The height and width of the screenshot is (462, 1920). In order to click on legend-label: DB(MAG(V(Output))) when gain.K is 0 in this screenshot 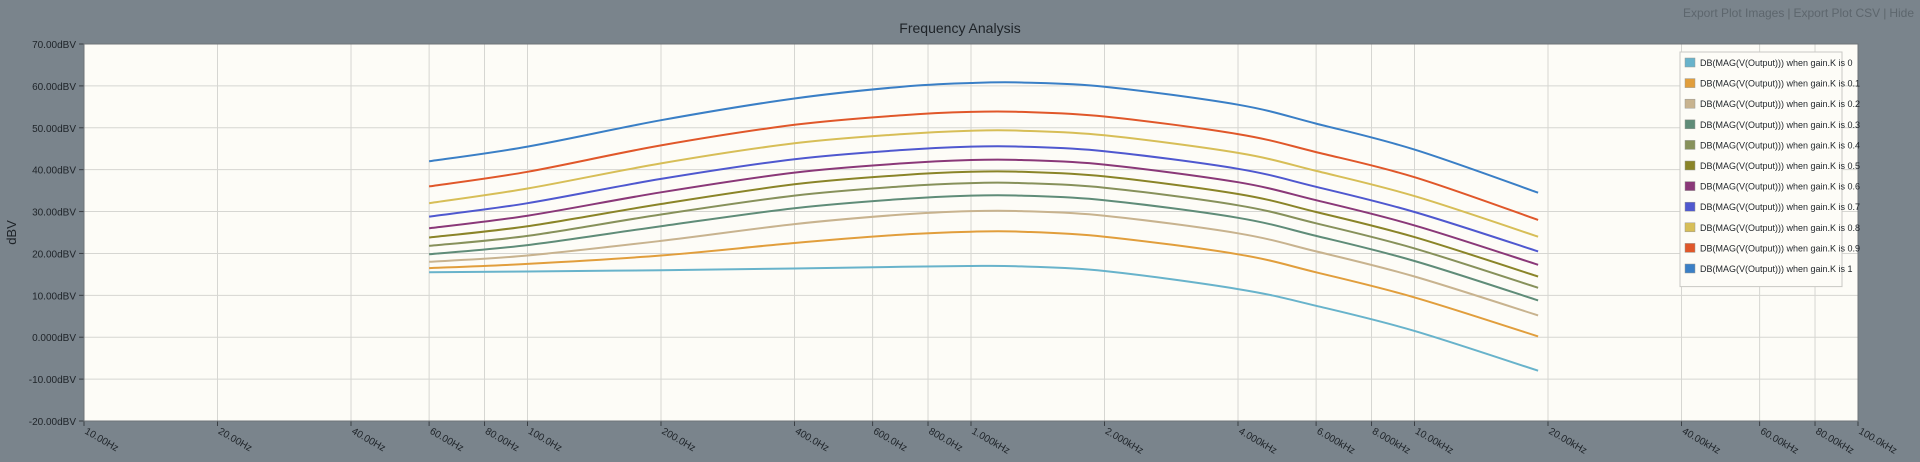, I will do `click(1776, 63)`.